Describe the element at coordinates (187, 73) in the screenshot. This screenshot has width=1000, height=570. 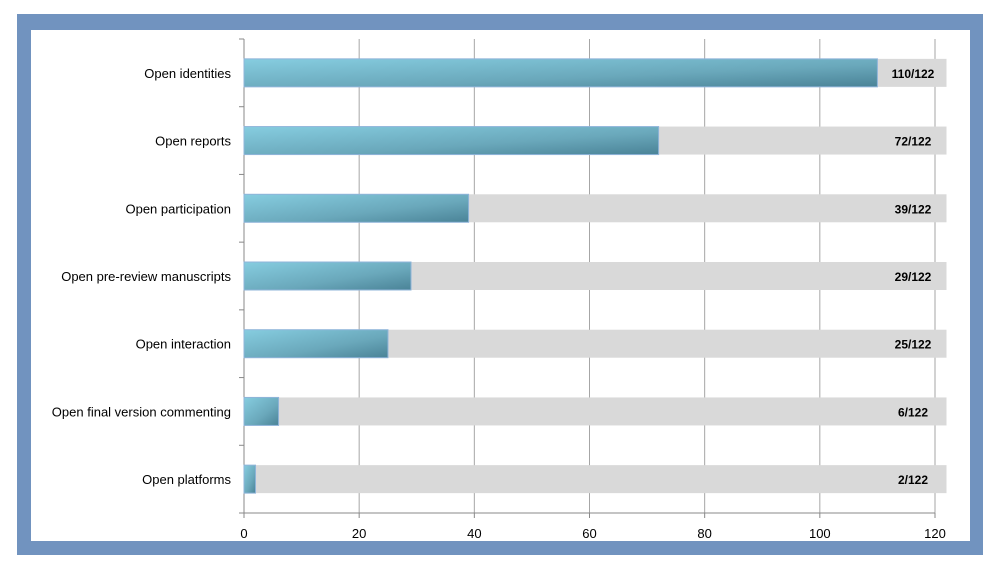
I see `category-label: Open identities` at that location.